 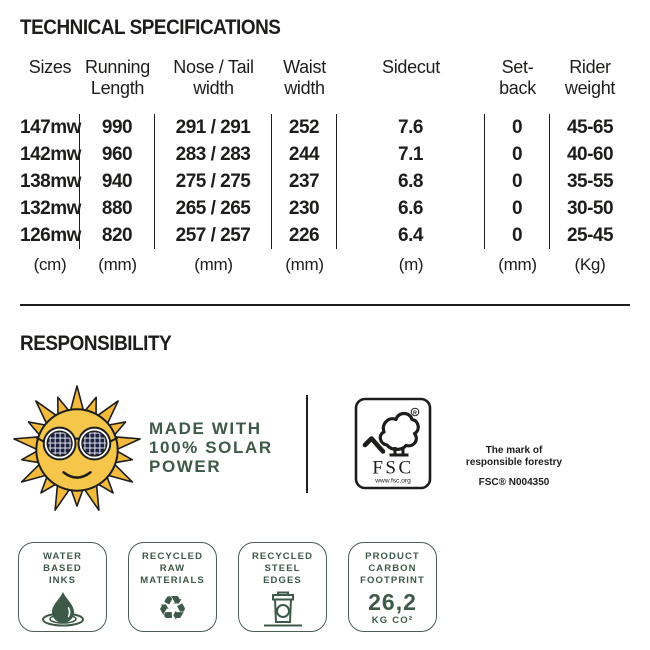 I want to click on sun-solar-icon, so click(x=77, y=448).